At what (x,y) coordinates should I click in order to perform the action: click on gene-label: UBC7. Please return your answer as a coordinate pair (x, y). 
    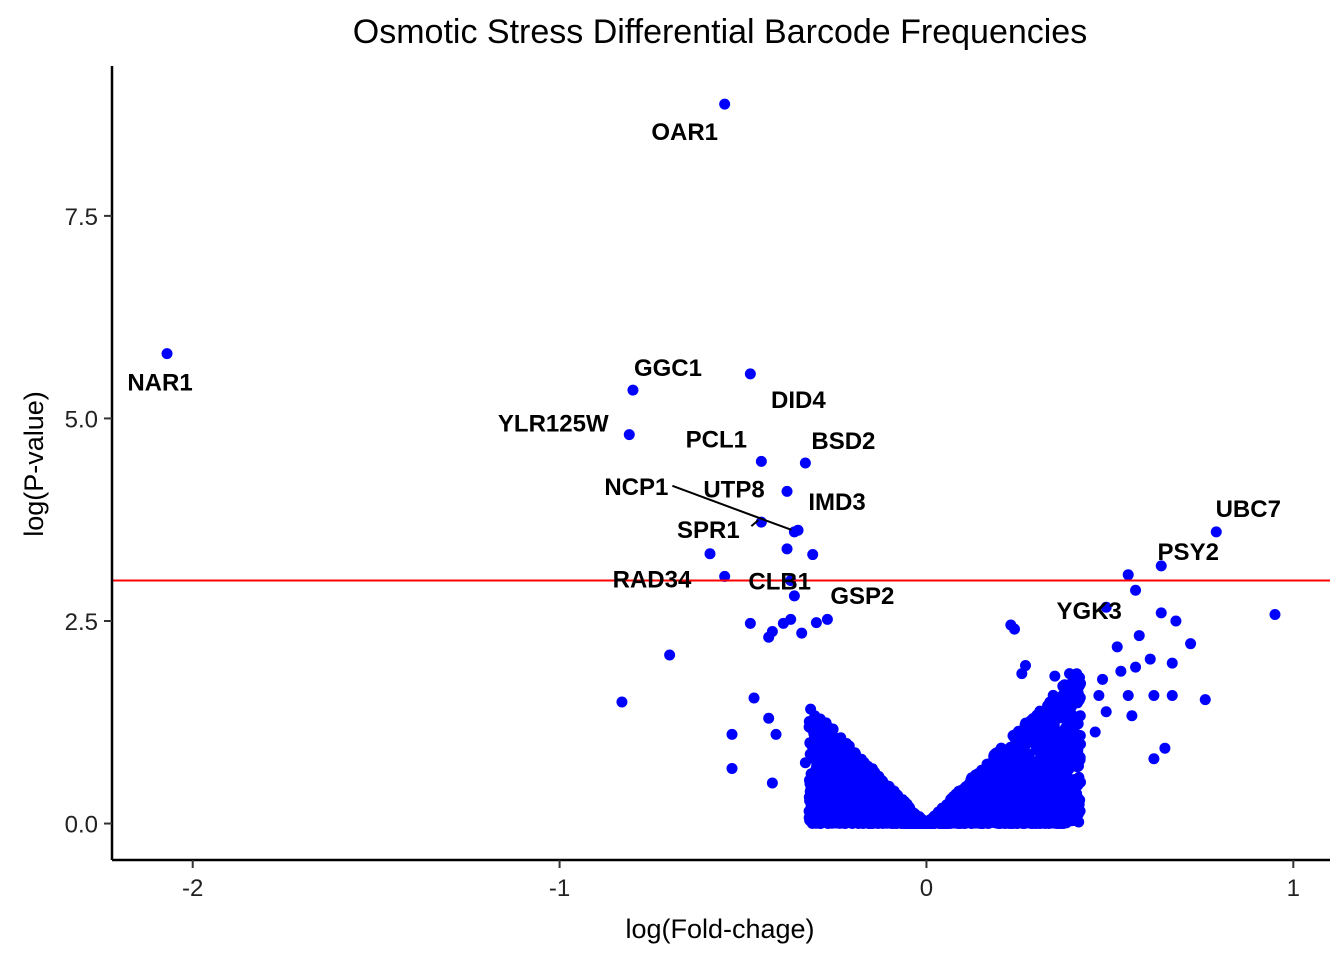
    Looking at the image, I should click on (1248, 509).